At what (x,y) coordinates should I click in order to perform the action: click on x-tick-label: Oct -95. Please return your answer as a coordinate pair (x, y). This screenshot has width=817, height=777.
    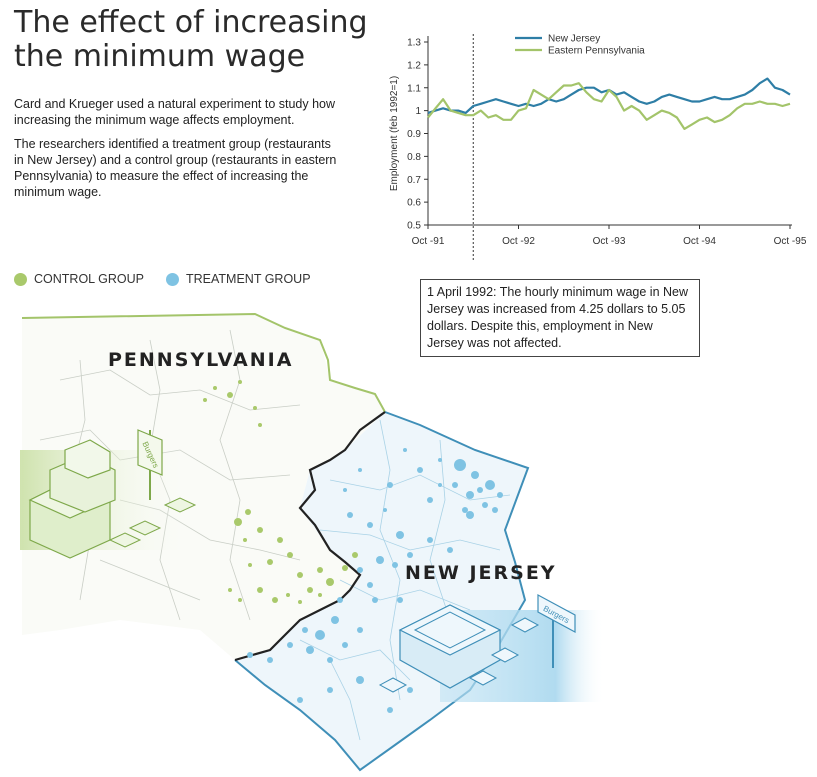
    Looking at the image, I should click on (790, 241).